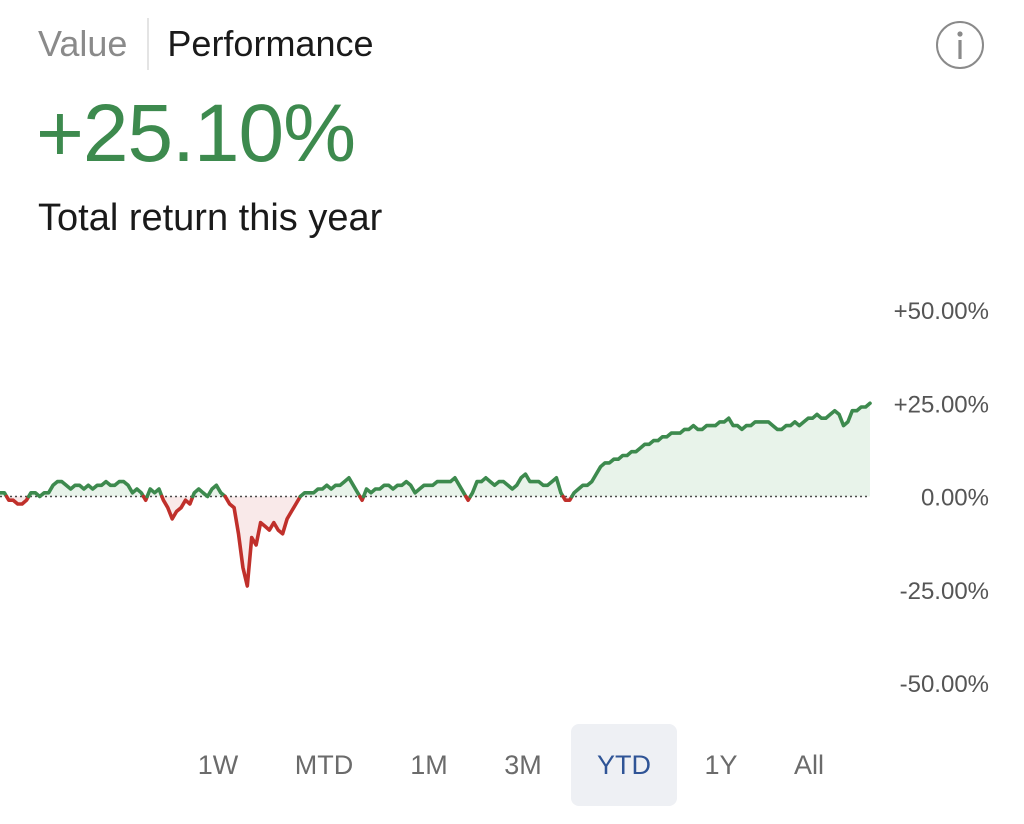 This screenshot has height=824, width=1024. Describe the element at coordinates (721, 764) in the screenshot. I see `range-1y: 1Y` at that location.